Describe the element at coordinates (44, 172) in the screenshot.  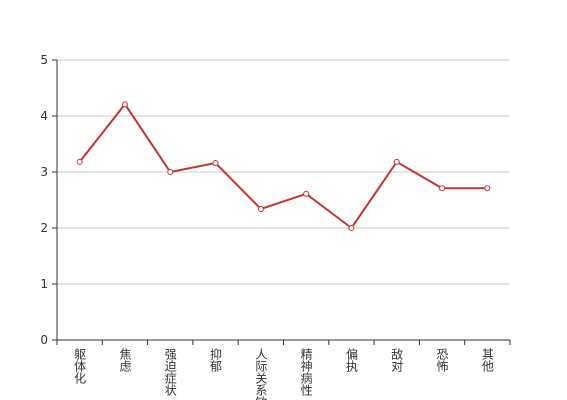
I see `y-tick-label: 3` at that location.